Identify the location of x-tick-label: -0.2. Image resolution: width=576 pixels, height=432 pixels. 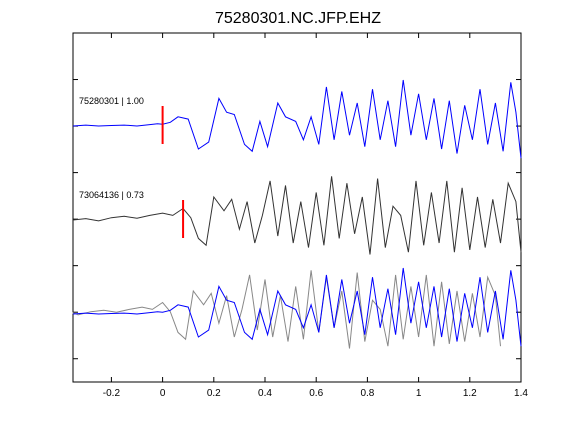
(112, 393).